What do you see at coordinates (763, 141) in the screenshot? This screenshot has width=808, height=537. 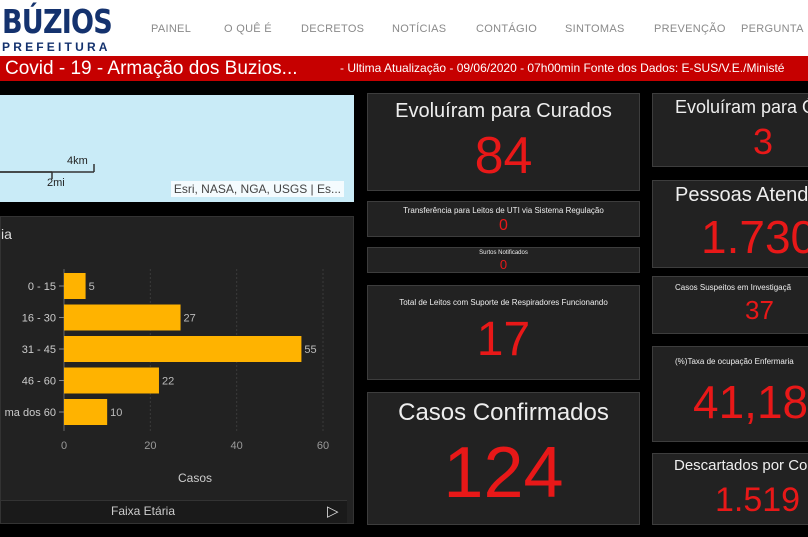 I see `obitos-value: 3` at bounding box center [763, 141].